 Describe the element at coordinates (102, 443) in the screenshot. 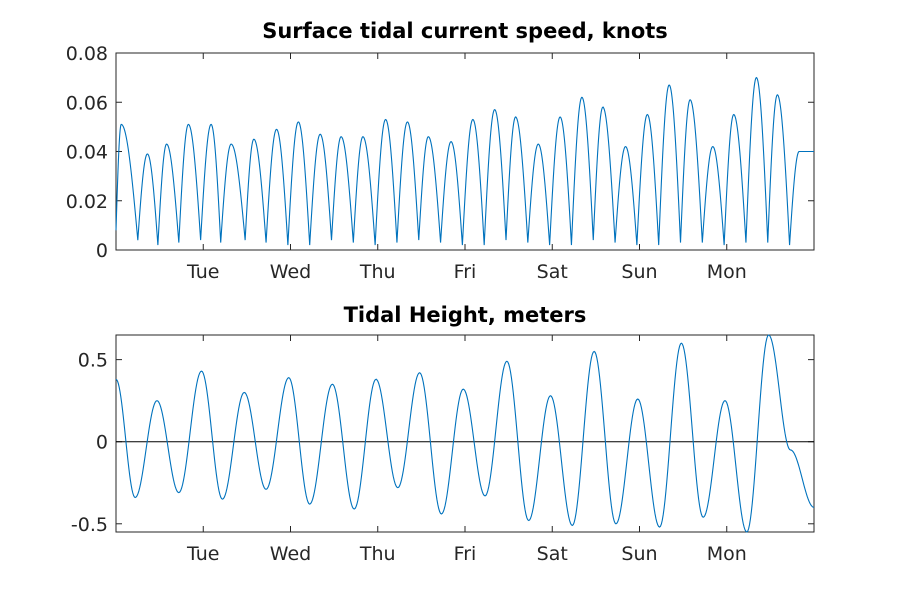

I see `tidal-height-ytick-label: 0` at that location.